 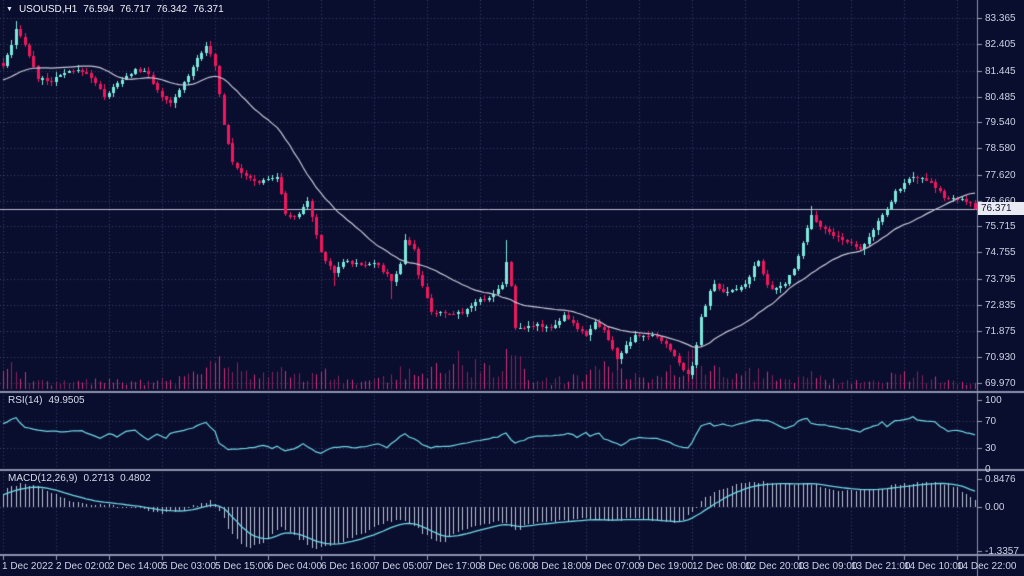 I want to click on rsi-tick-label: 70, so click(x=991, y=421).